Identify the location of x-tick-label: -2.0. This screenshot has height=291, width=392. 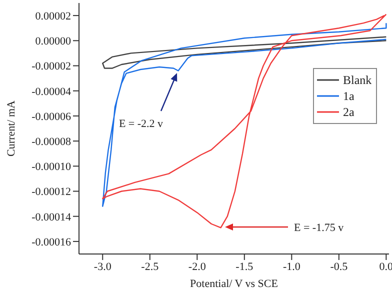
(197, 266).